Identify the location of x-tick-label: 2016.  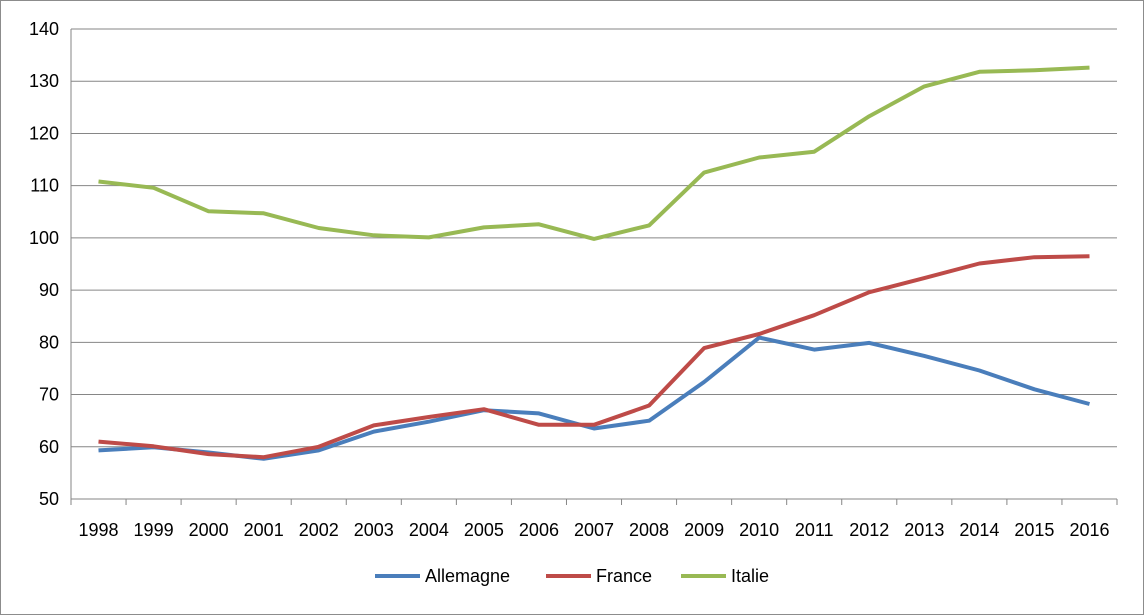
(1089, 530).